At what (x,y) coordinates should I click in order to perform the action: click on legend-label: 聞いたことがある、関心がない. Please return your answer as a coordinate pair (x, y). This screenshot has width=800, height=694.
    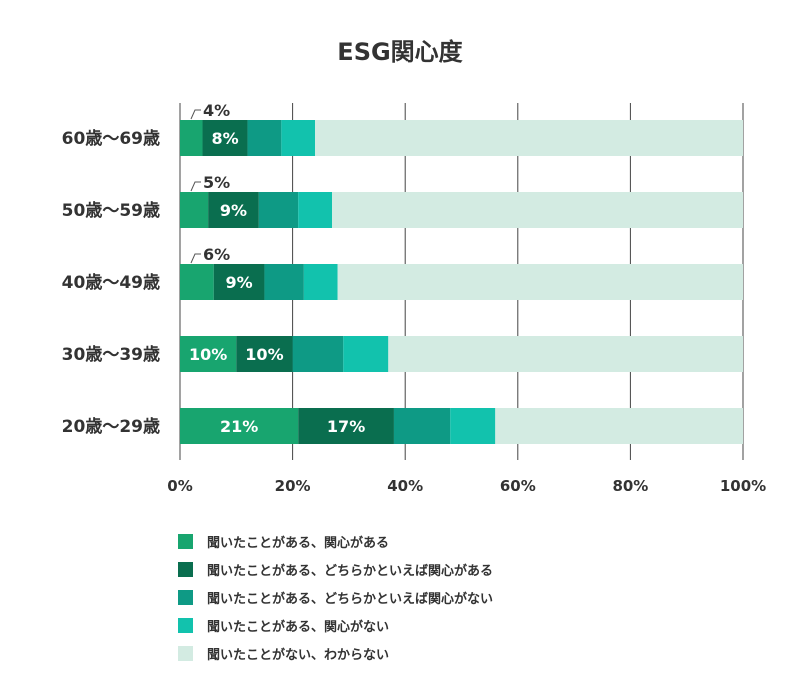
    Looking at the image, I should click on (298, 627).